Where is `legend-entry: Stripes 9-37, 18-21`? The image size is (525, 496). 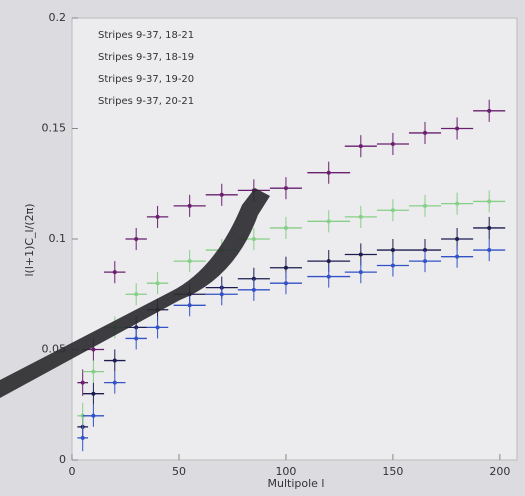 legend-entry: Stripes 9-37, 18-21 is located at coordinates (146, 35).